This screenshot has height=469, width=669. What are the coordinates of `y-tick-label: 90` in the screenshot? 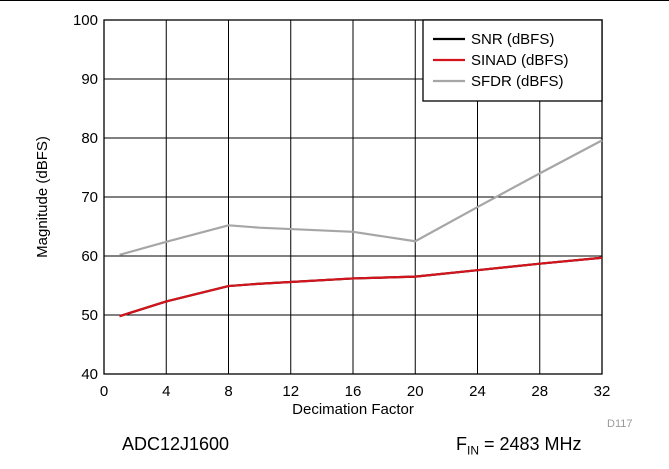 It's located at (89, 79).